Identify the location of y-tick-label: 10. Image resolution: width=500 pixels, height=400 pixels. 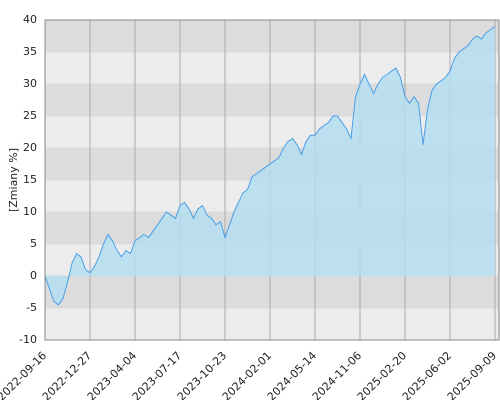
(30, 211).